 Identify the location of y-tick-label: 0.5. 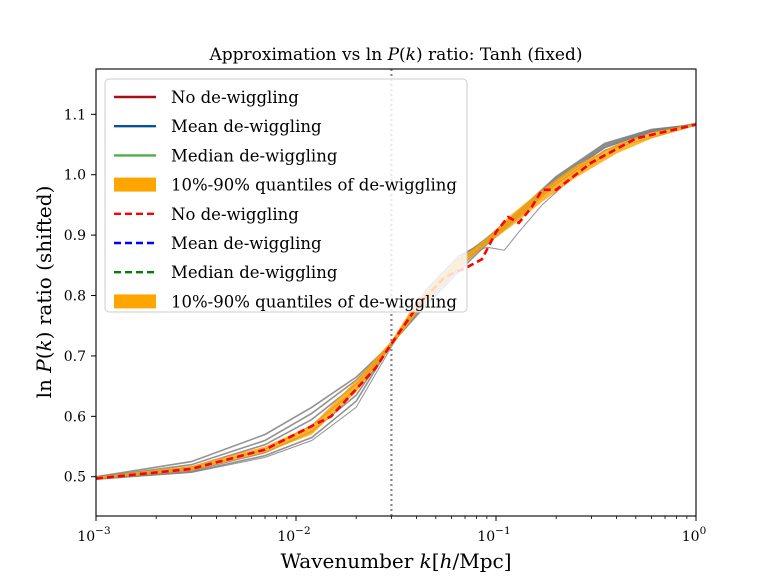
(75, 478).